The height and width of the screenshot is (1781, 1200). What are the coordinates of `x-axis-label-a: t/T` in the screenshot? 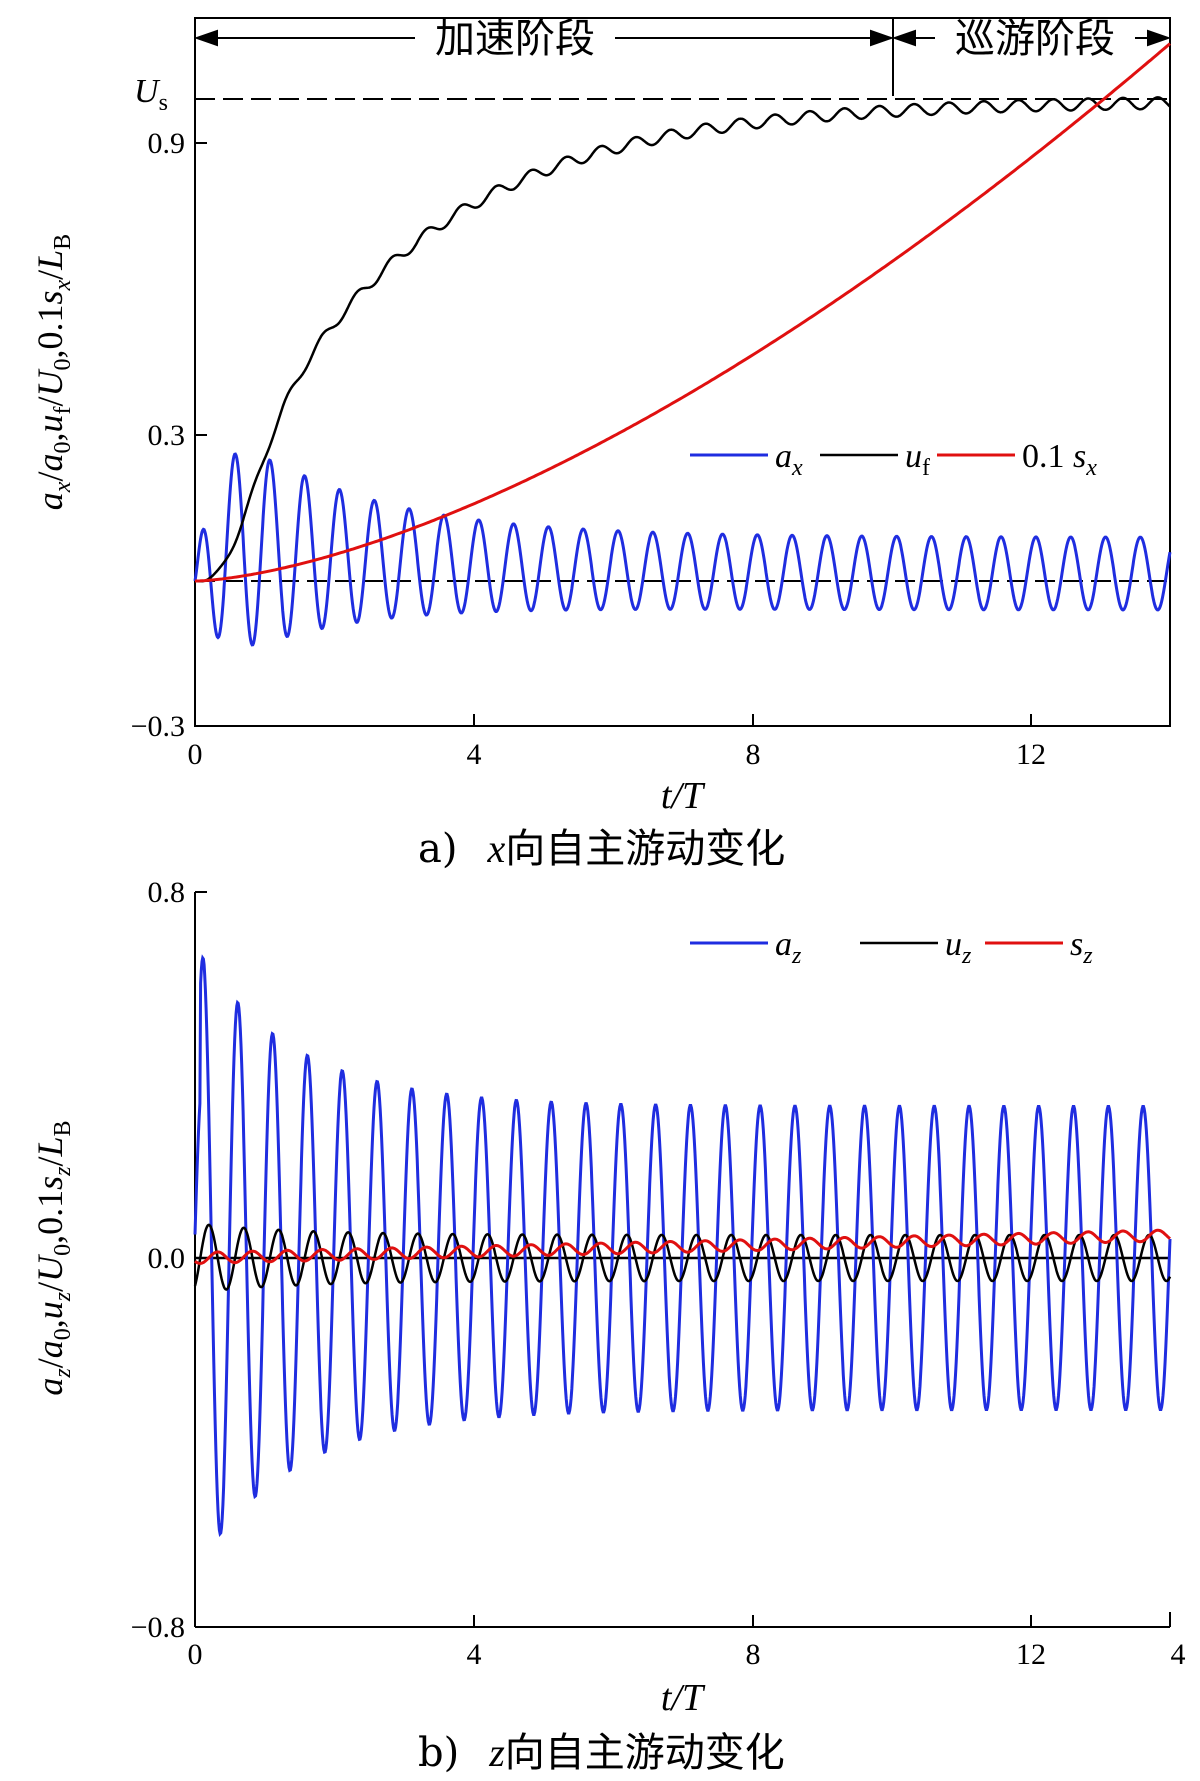 It's located at (683, 796).